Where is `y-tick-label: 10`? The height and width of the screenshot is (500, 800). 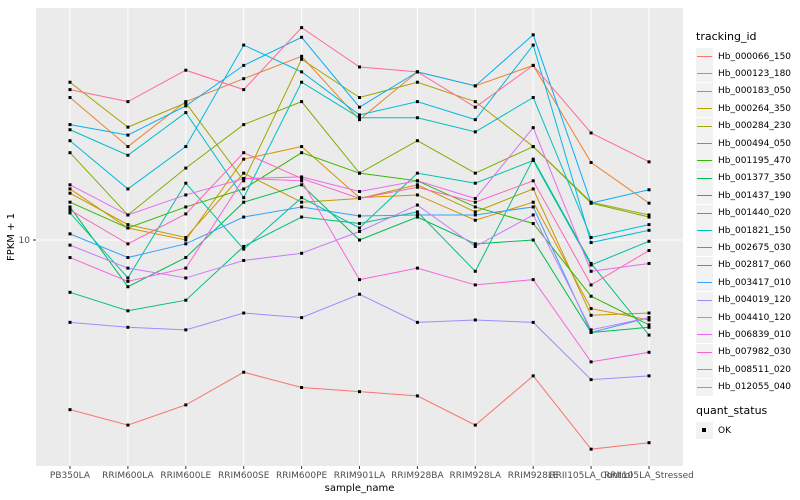 y-tick-label: 10 is located at coordinates (25, 241).